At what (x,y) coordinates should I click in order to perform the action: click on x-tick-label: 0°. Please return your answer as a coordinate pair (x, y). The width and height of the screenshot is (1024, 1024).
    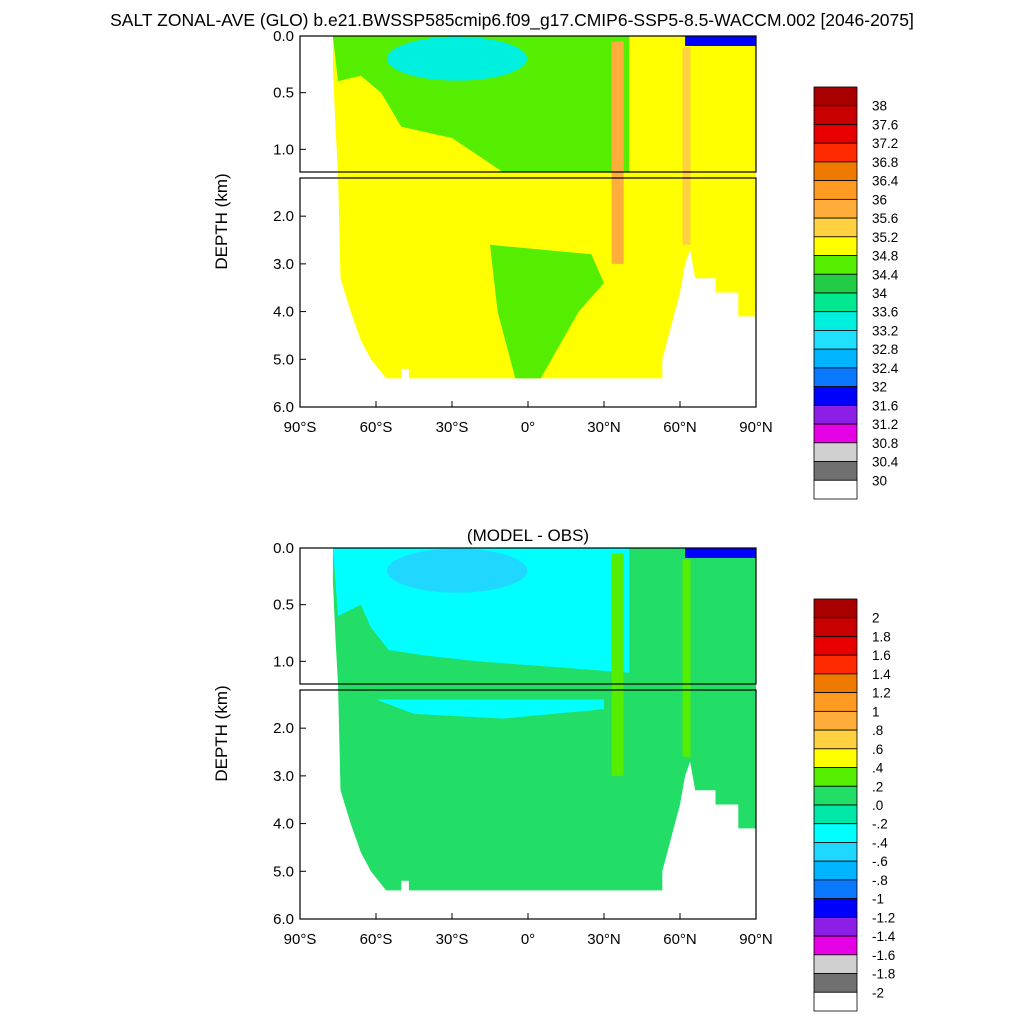
    Looking at the image, I should click on (528, 939).